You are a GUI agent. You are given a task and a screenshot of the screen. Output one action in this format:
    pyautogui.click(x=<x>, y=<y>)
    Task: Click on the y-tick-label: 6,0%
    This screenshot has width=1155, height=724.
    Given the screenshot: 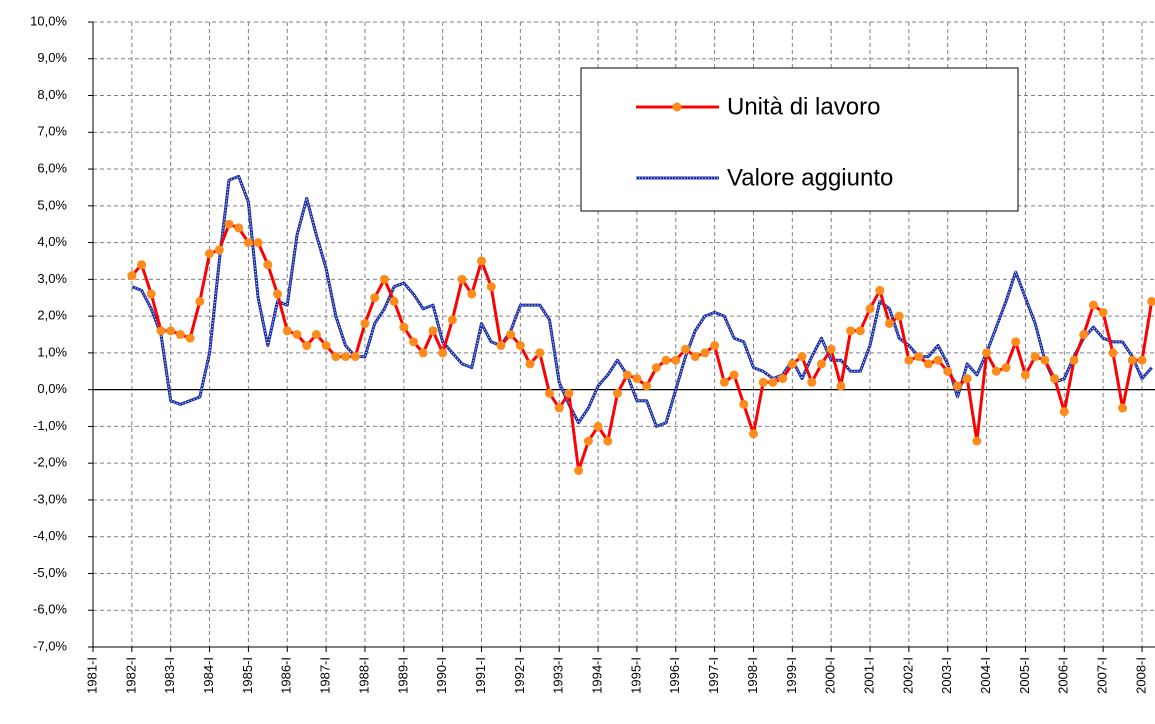 What is the action you would take?
    pyautogui.click(x=52, y=167)
    